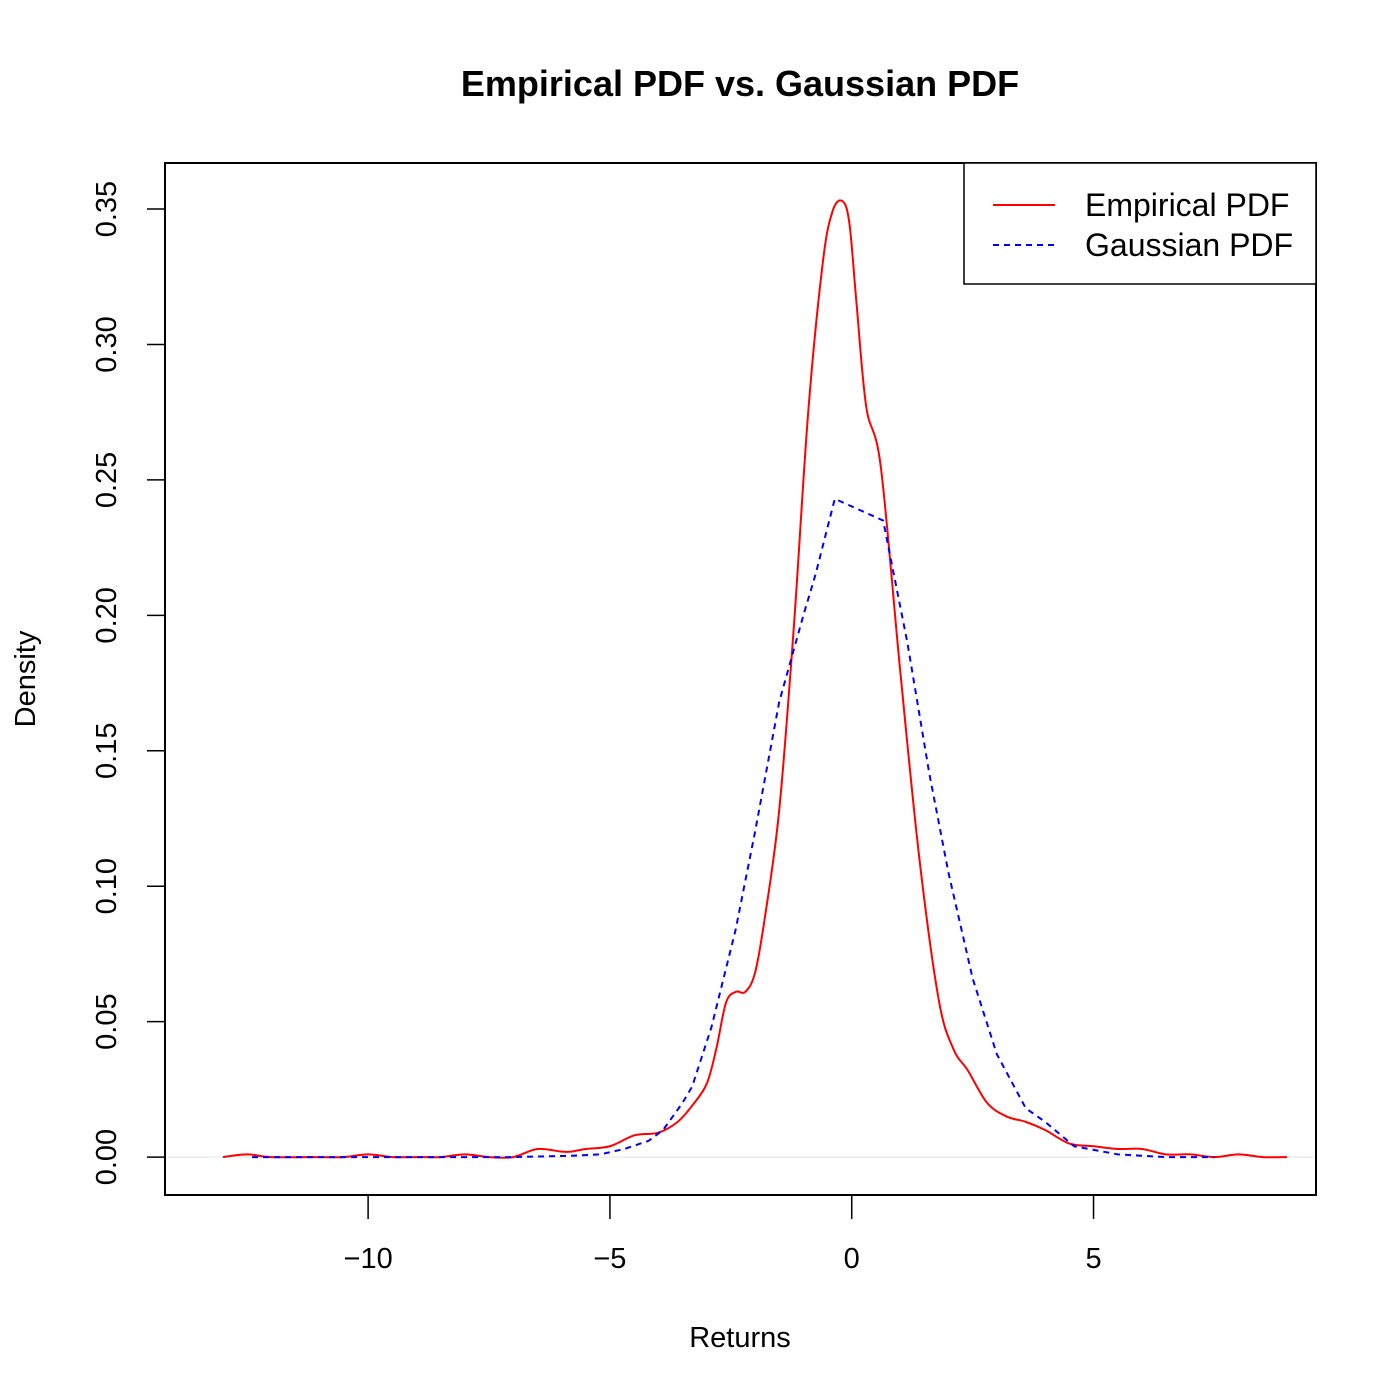 This screenshot has width=1400, height=1400. What do you see at coordinates (26, 678) in the screenshot?
I see `y-axis-title: Density` at bounding box center [26, 678].